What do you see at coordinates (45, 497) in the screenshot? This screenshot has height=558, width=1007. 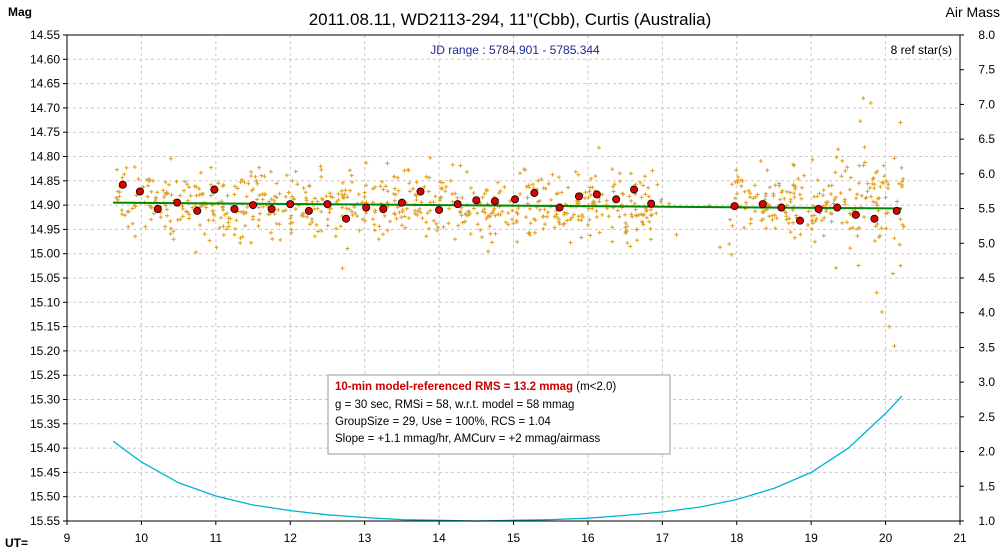 I see `y-tick-label: 15.50` at bounding box center [45, 497].